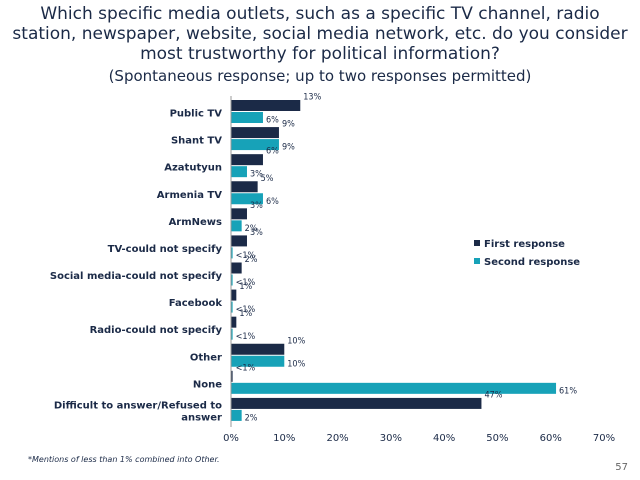  What do you see at coordinates (138, 411) in the screenshot?
I see `category-label: Difficult to answer/Refused to answer` at bounding box center [138, 411].